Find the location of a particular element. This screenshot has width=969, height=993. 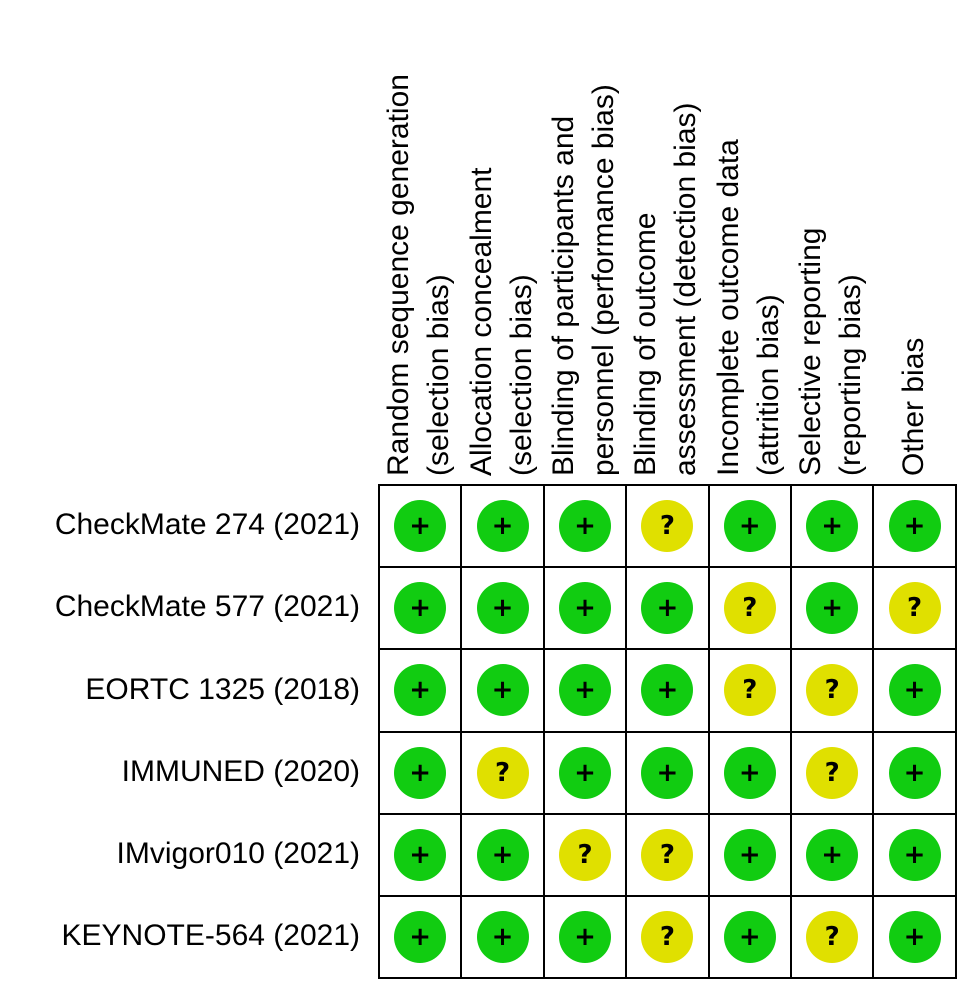

study-label: IMvigor010 (2021) is located at coordinates (238, 853).